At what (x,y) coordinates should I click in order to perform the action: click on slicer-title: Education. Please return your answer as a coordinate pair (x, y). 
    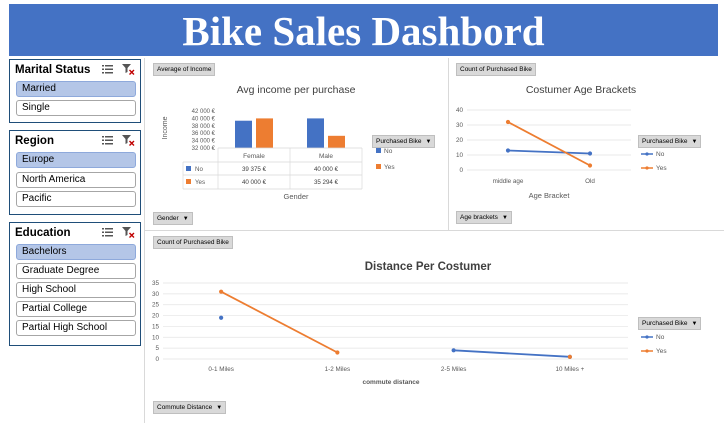
    Looking at the image, I should click on (43, 233).